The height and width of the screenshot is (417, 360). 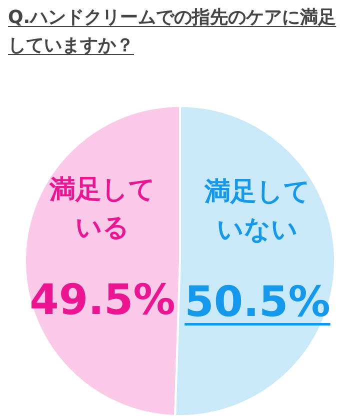 What do you see at coordinates (173, 32) in the screenshot?
I see `chart-title: Q.ハンドクリームでの指先のケアに満足していますか？` at bounding box center [173, 32].